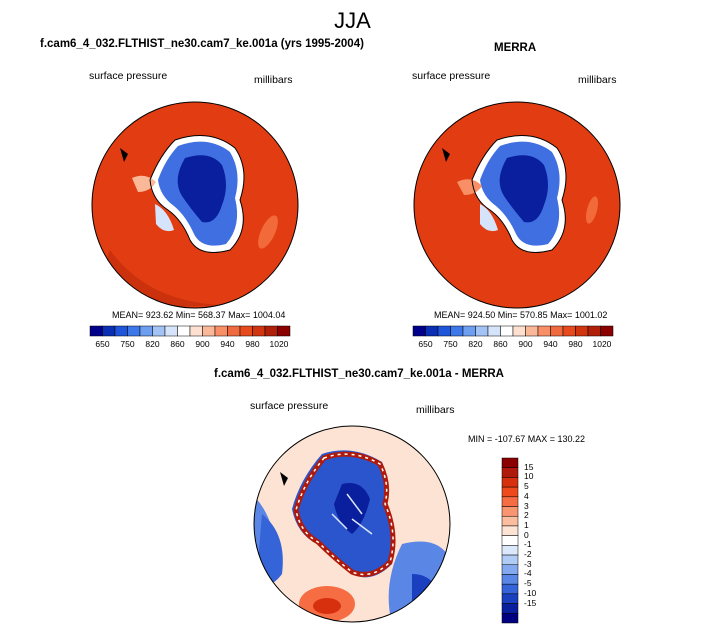 The height and width of the screenshot is (631, 705). Describe the element at coordinates (526, 524) in the screenshot. I see `colorbar-tick-label: 1` at that location.